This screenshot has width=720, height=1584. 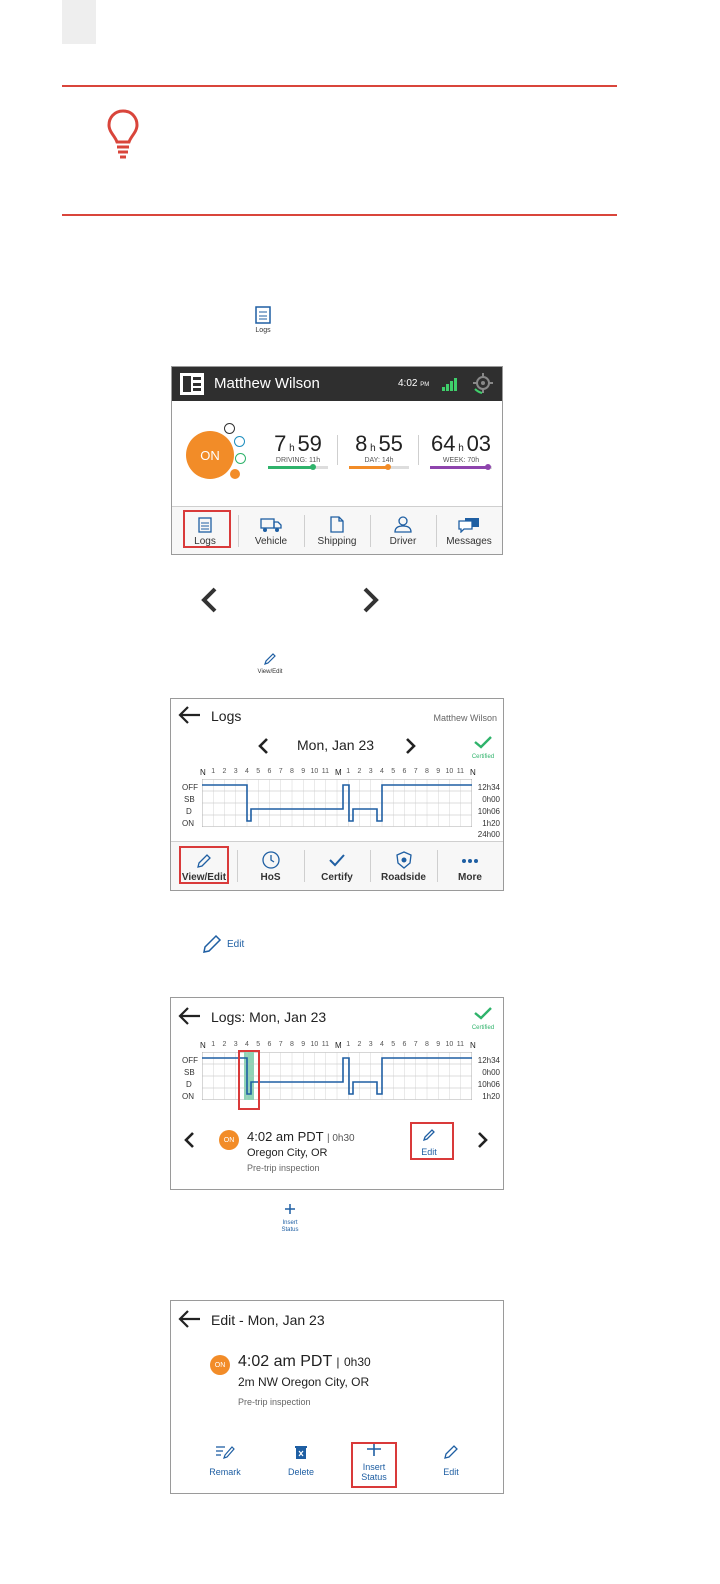 What do you see at coordinates (425, 385) in the screenshot?
I see `clock-time-suffix: PM` at bounding box center [425, 385].